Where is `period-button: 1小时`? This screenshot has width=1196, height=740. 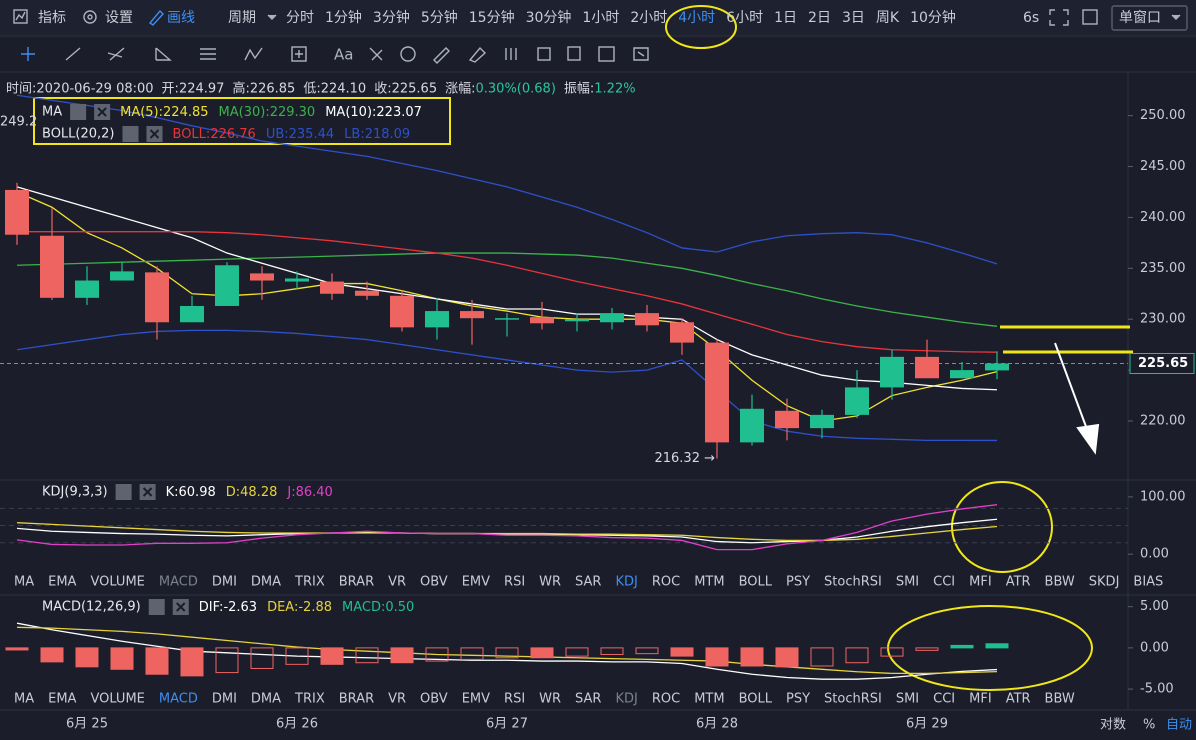 period-button: 1小时 is located at coordinates (600, 18).